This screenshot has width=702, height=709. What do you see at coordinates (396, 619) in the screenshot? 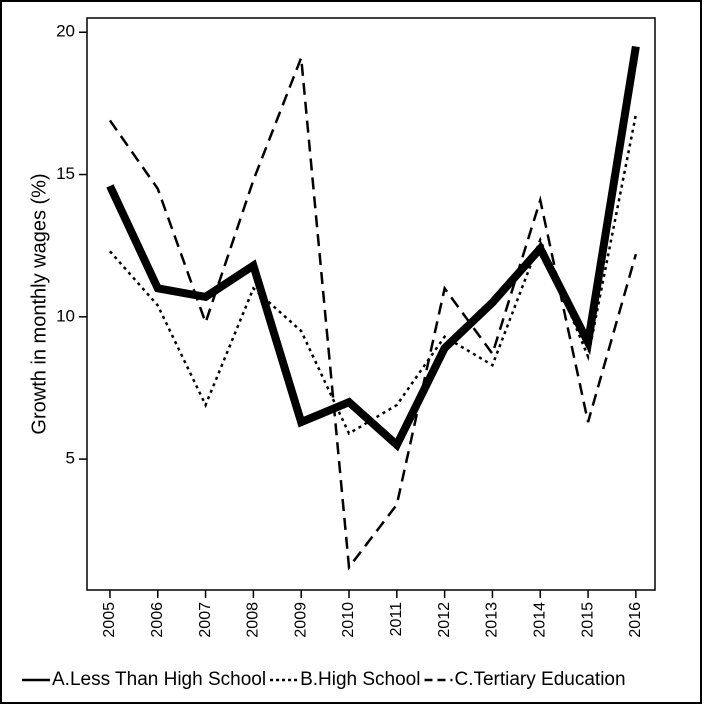
I see `x-tick-label: 2011` at bounding box center [396, 619].